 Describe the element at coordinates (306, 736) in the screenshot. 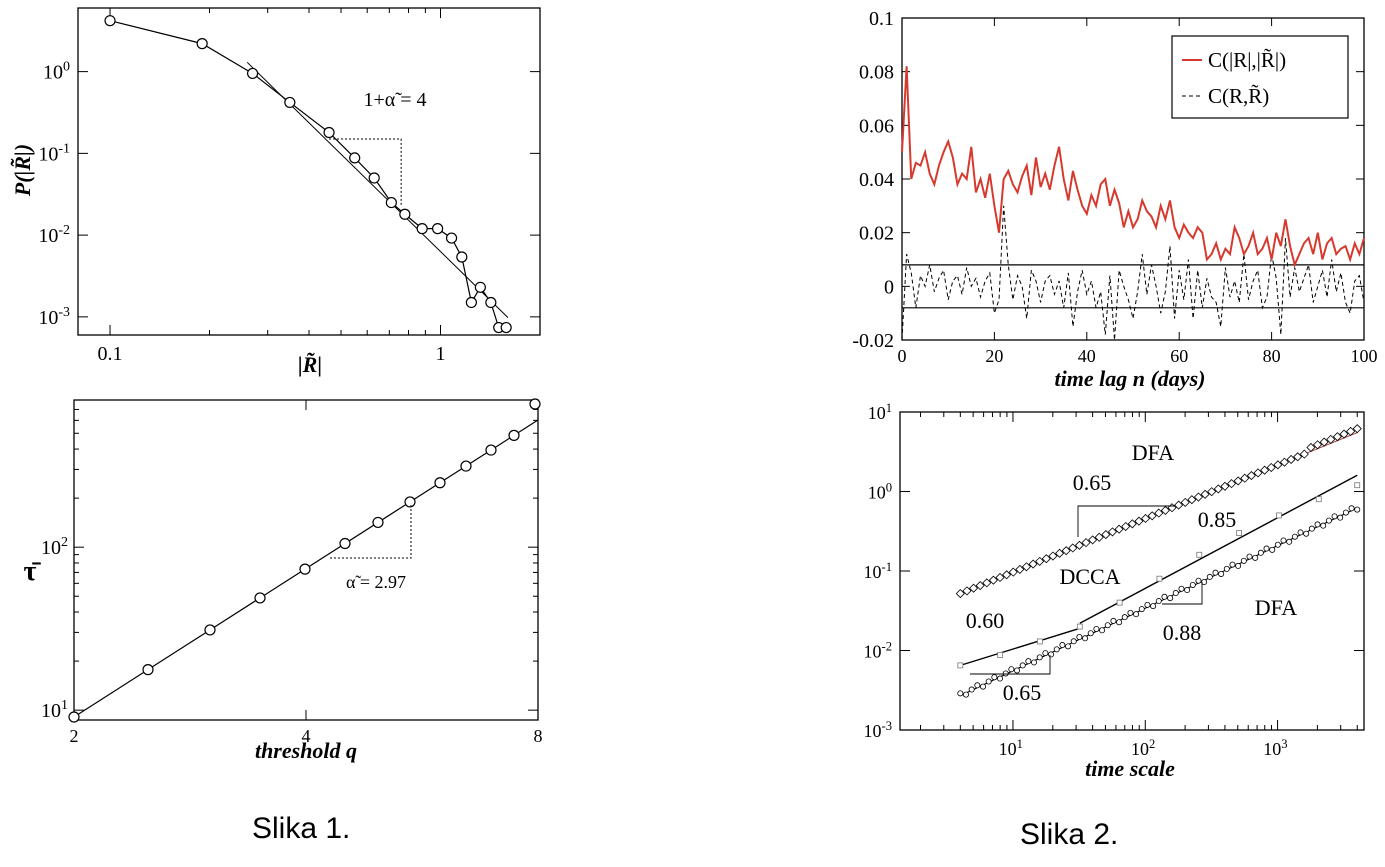

I see `x-tick-label: 4` at that location.